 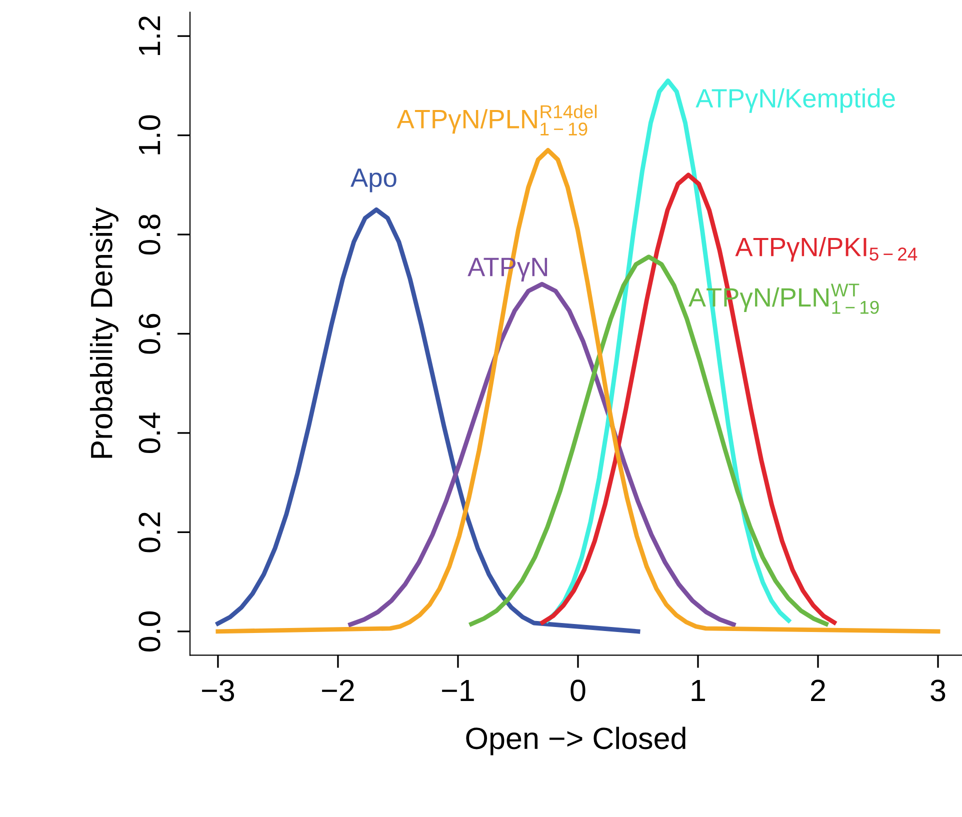 I want to click on y-tick-label: 0.8, so click(x=149, y=234).